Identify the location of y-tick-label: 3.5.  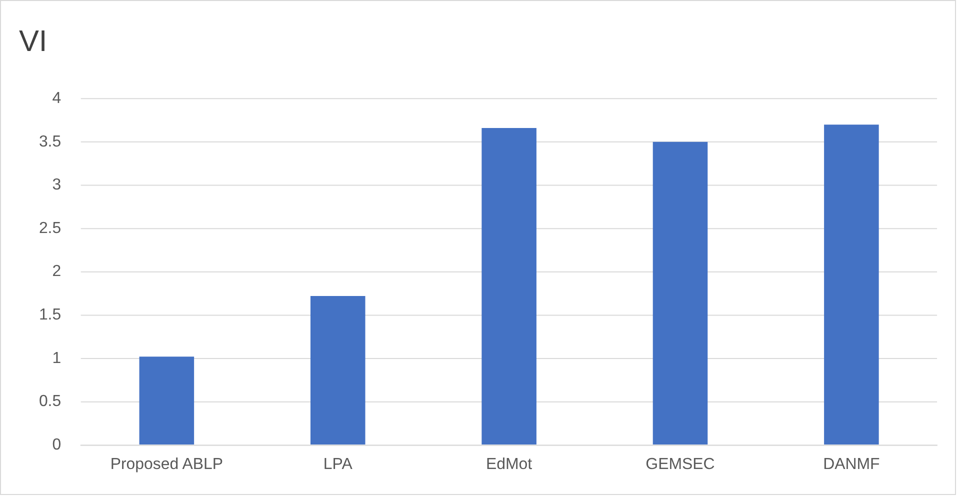
(50, 141).